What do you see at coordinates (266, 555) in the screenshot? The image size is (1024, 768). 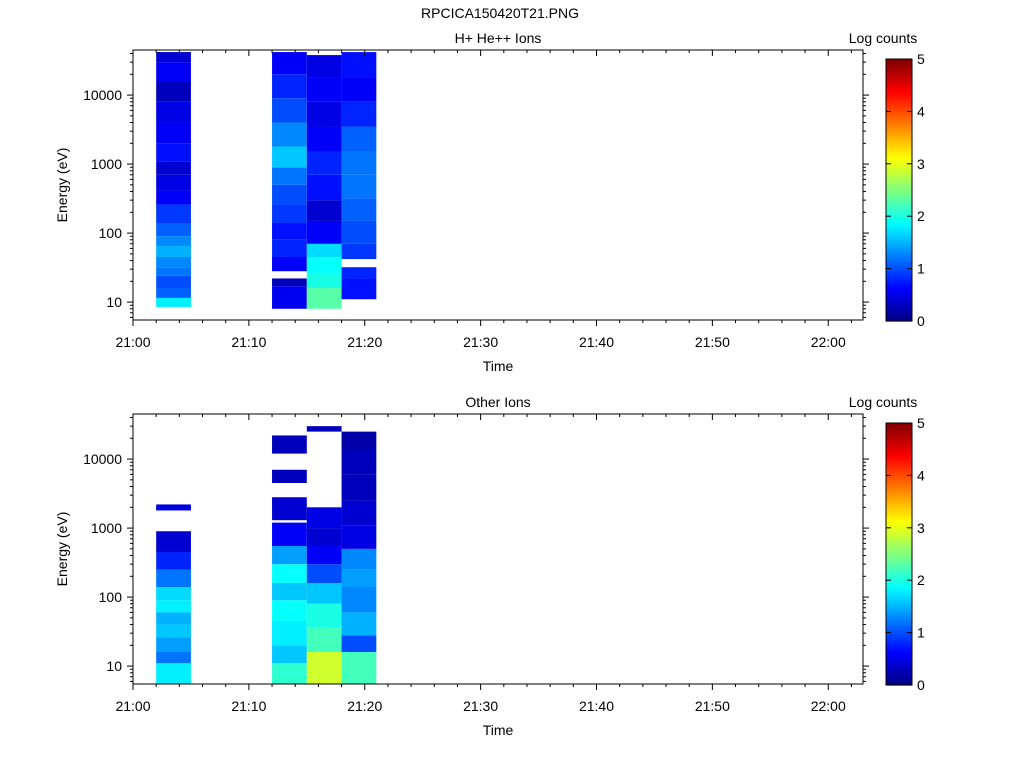 I see `spectrogram-cells` at bounding box center [266, 555].